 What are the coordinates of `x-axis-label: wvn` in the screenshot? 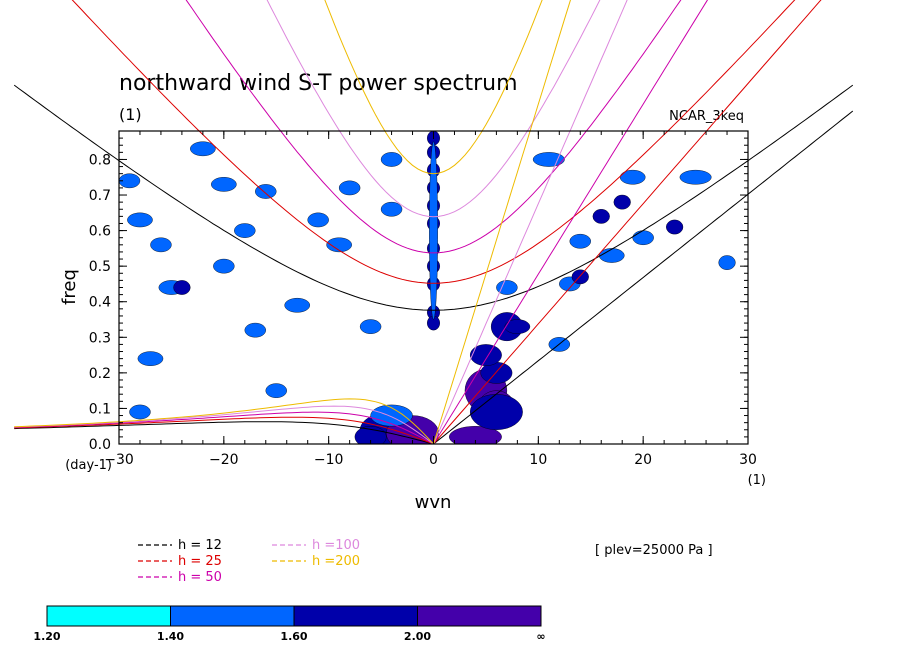 It's located at (433, 502).